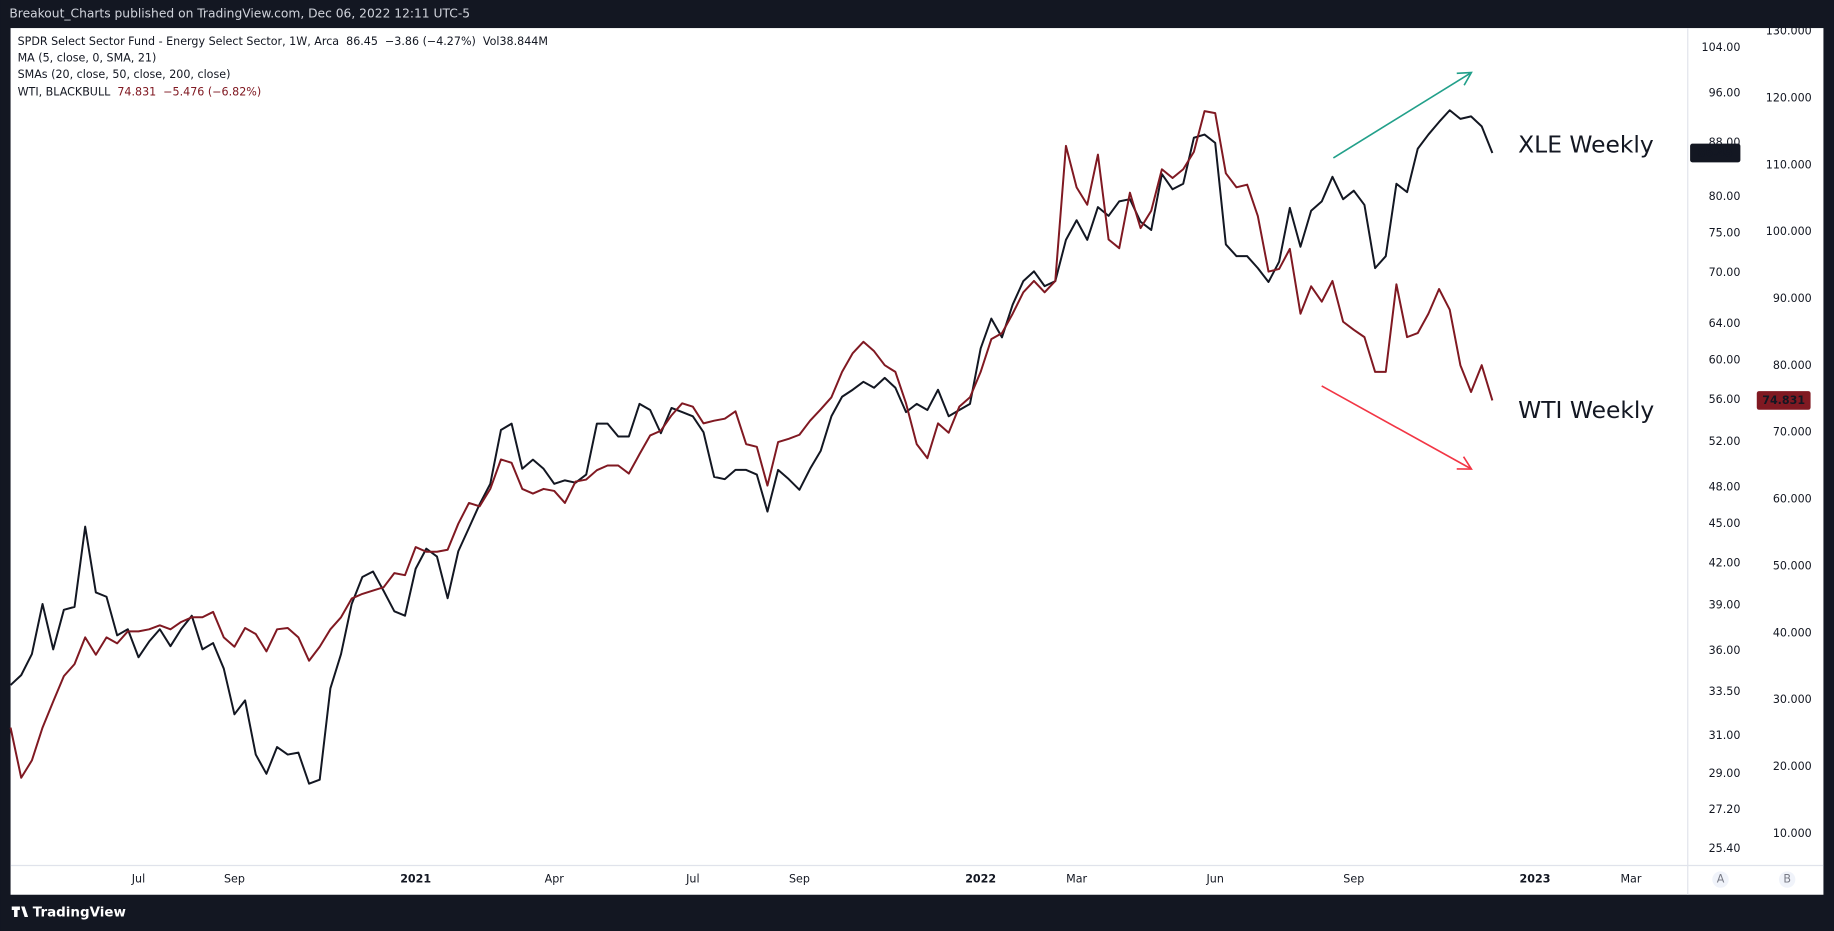 This screenshot has height=931, width=1834. What do you see at coordinates (430, 41) in the screenshot?
I see `legend-change: −3.86 (−4.27%)` at bounding box center [430, 41].